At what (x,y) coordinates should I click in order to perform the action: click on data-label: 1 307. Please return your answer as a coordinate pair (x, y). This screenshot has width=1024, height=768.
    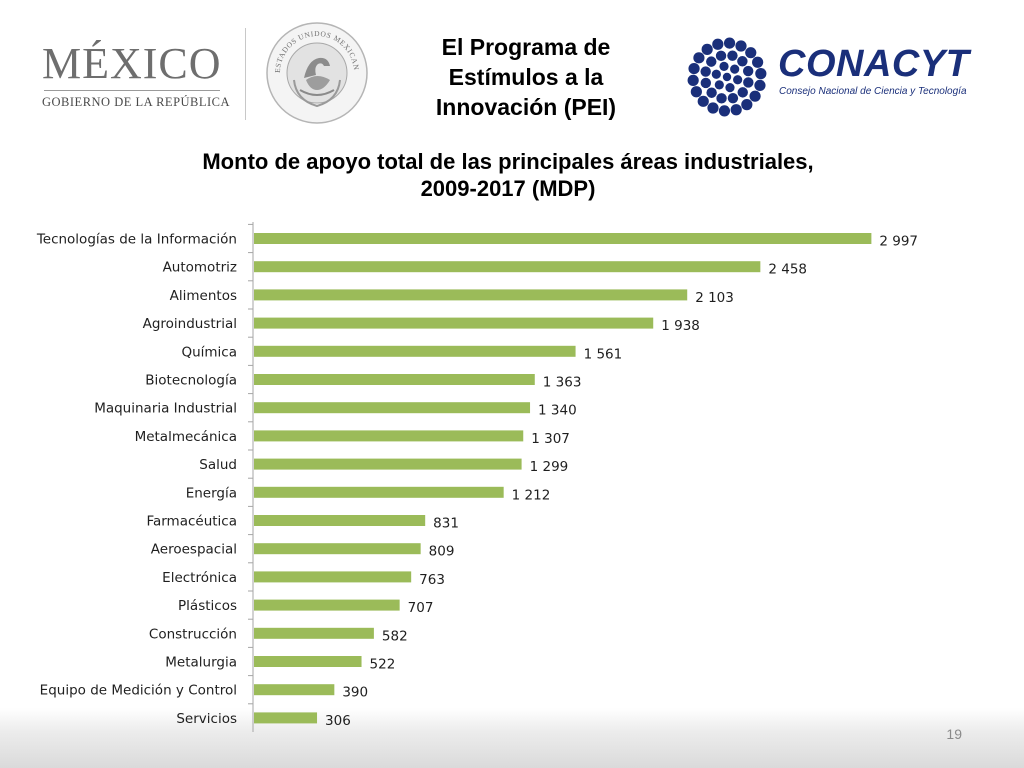
    Looking at the image, I should click on (550, 439).